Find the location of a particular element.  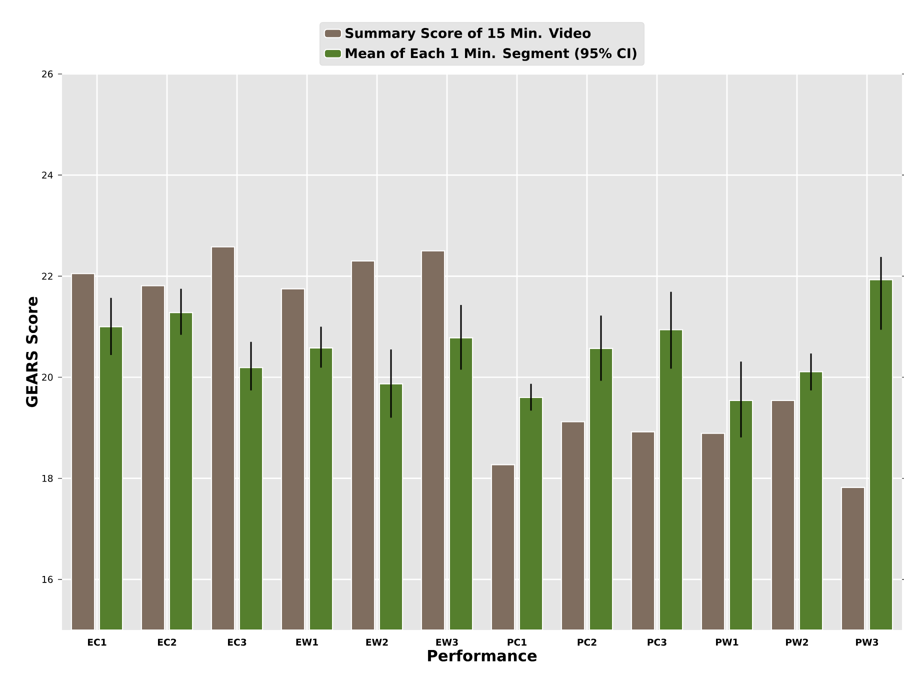

legend-label: Mean of Each 1 Min. Segment (95% CI) is located at coordinates (491, 54).